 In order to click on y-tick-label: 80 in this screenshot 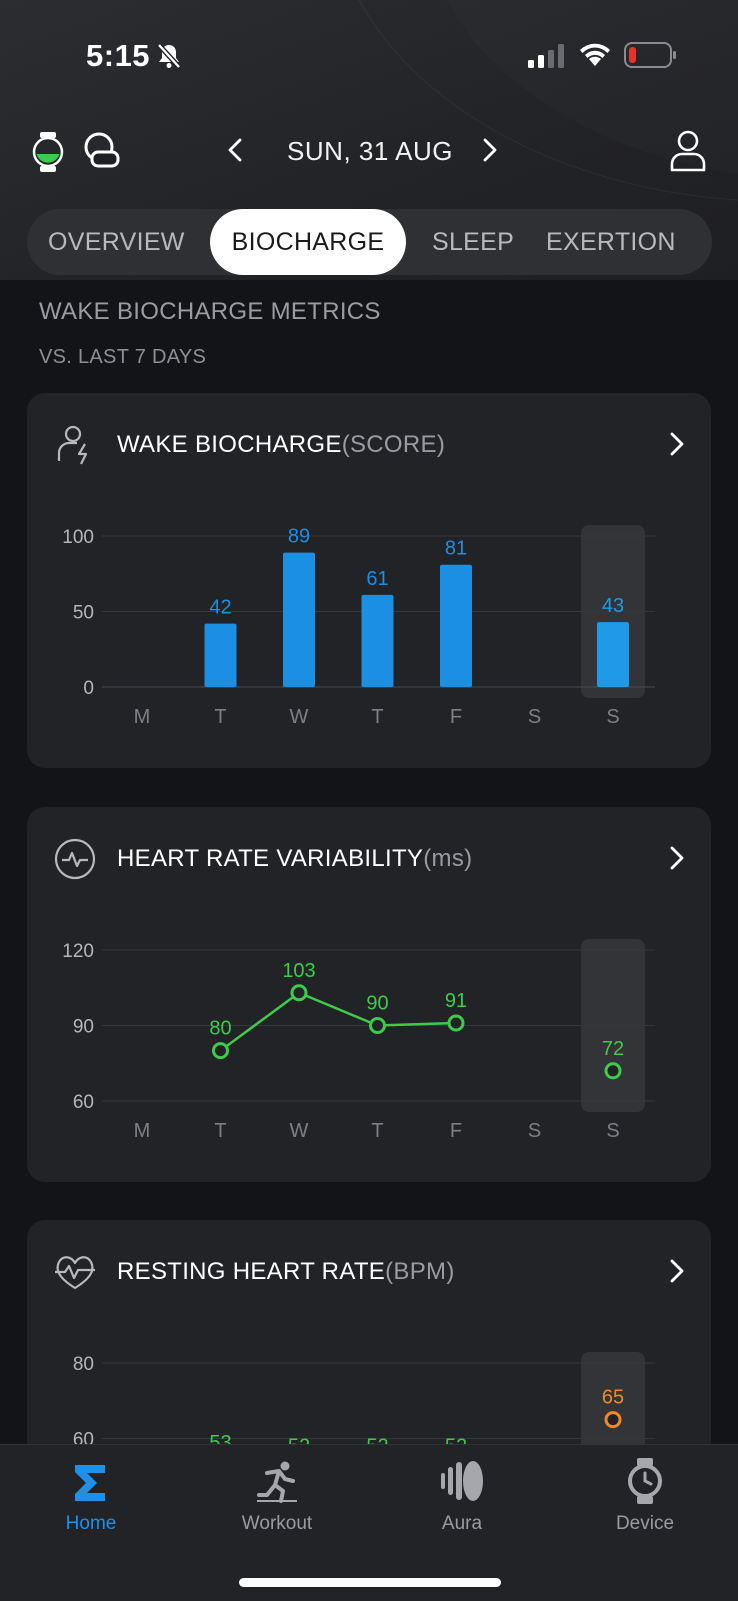, I will do `click(83, 1364)`.